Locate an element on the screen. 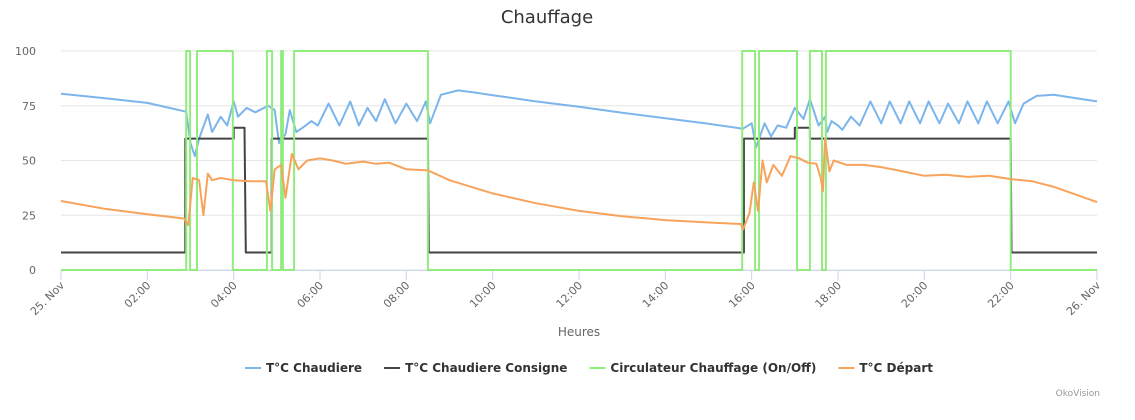 Image resolution: width=1135 pixels, height=420 pixels. y-tick-label: 75 is located at coordinates (29, 106).